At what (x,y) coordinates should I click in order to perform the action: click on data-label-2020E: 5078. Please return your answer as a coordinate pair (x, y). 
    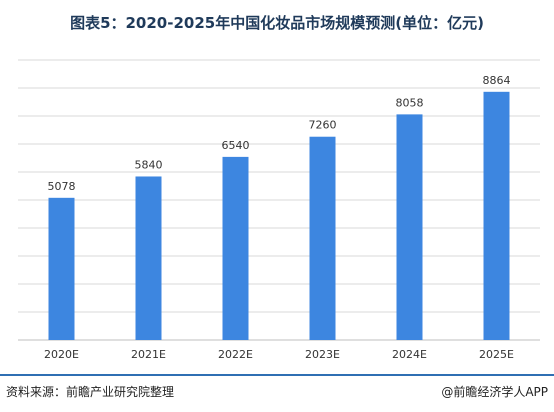
    Looking at the image, I should click on (62, 186).